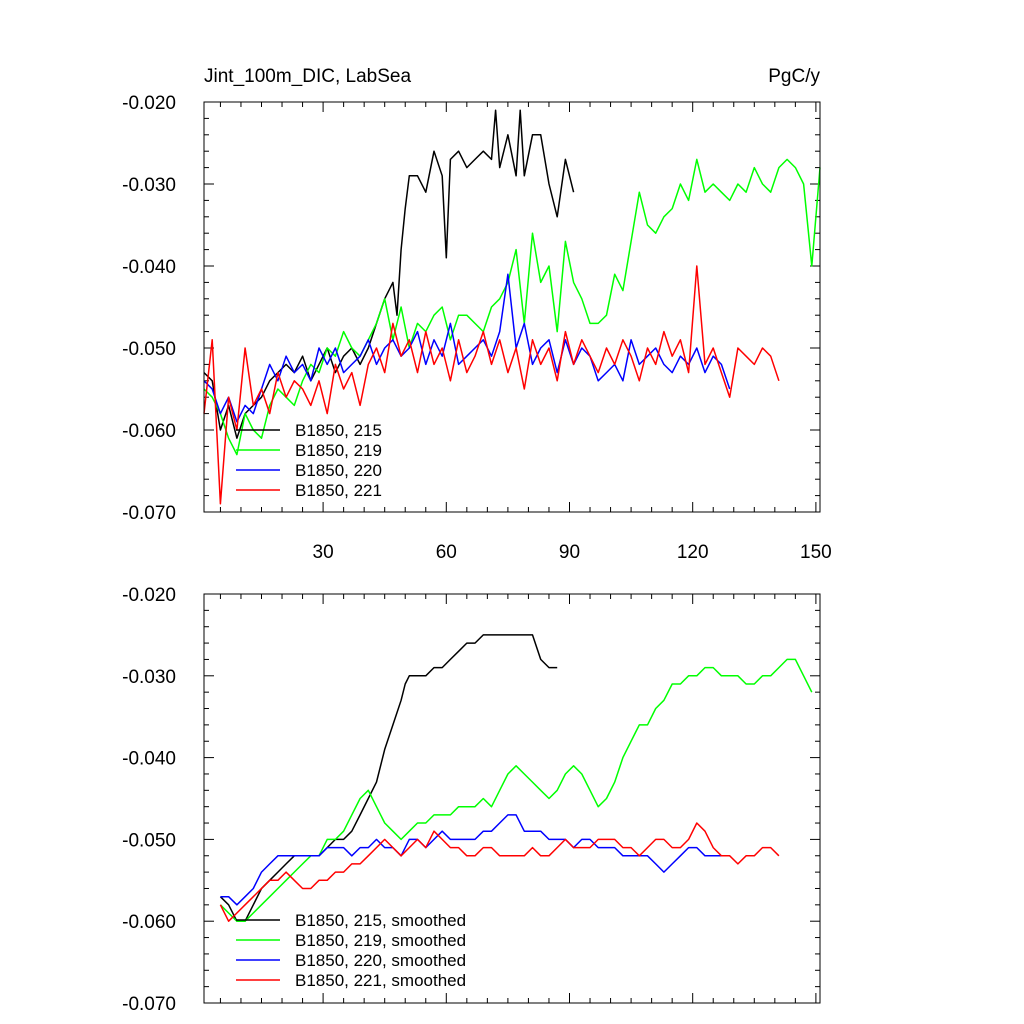 Image resolution: width=1024 pixels, height=1024 pixels. Describe the element at coordinates (149, 431) in the screenshot. I see `top-y-tick-label: -0.060` at that location.